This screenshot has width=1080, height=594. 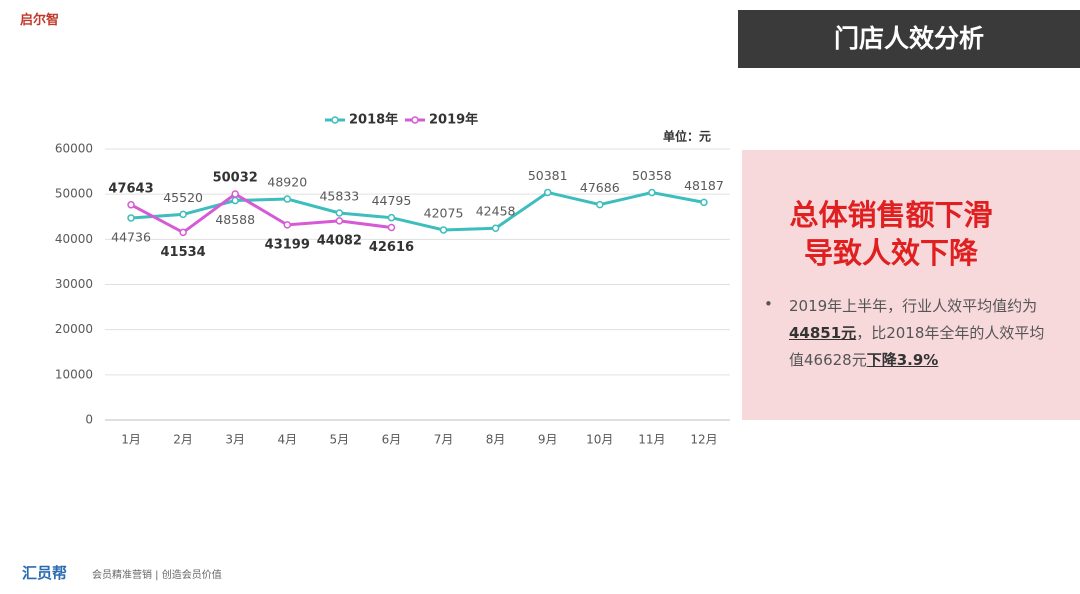 I want to click on legend-label: 2018年, so click(x=373, y=120).